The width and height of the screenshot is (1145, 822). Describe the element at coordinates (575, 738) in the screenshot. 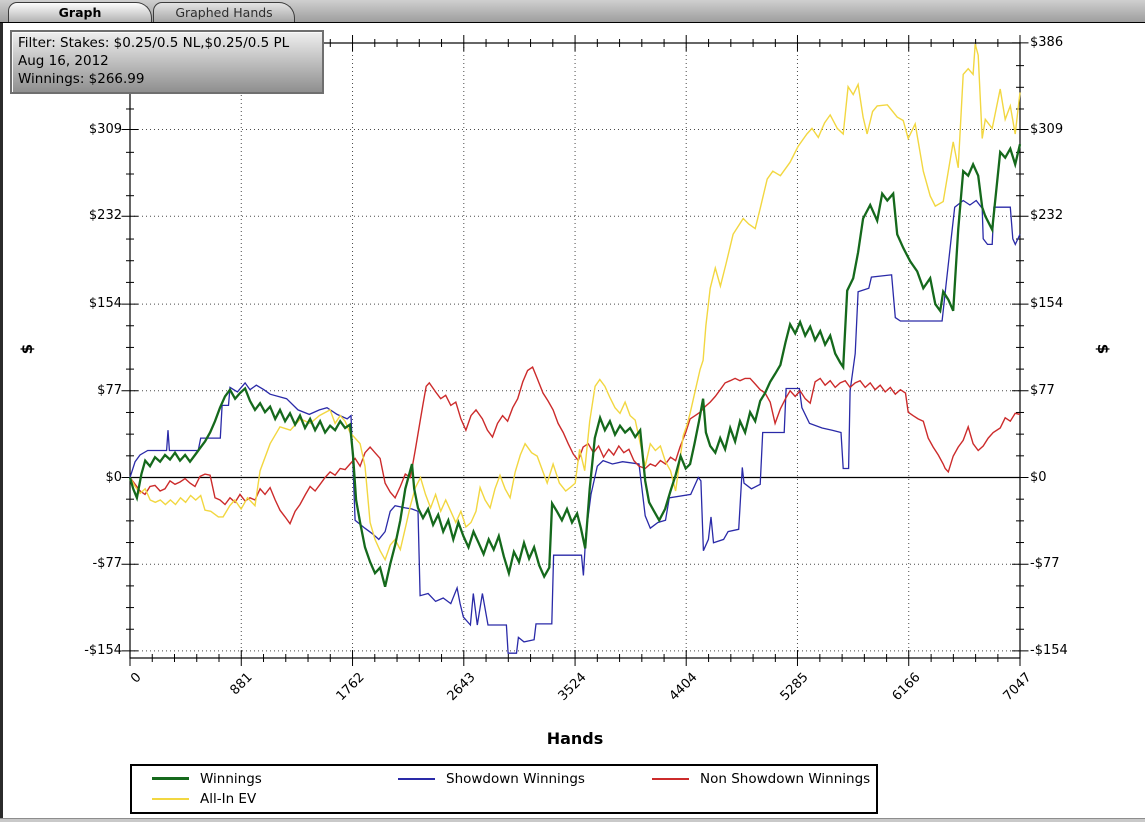

I see `x-axis-title: Hands` at that location.